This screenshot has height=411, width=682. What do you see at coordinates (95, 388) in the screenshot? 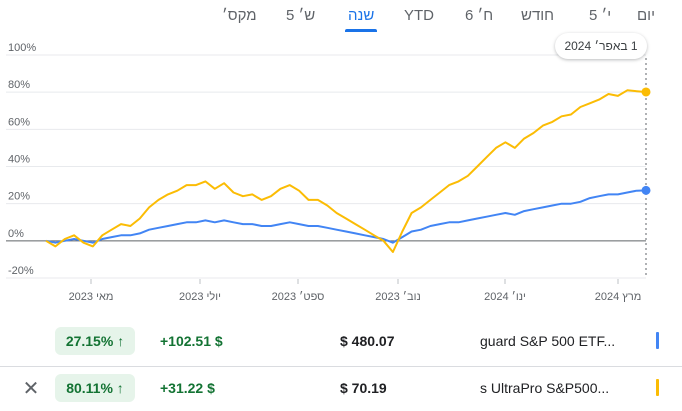
I see `percent-change-badge: 80.11% ↑` at bounding box center [95, 388].